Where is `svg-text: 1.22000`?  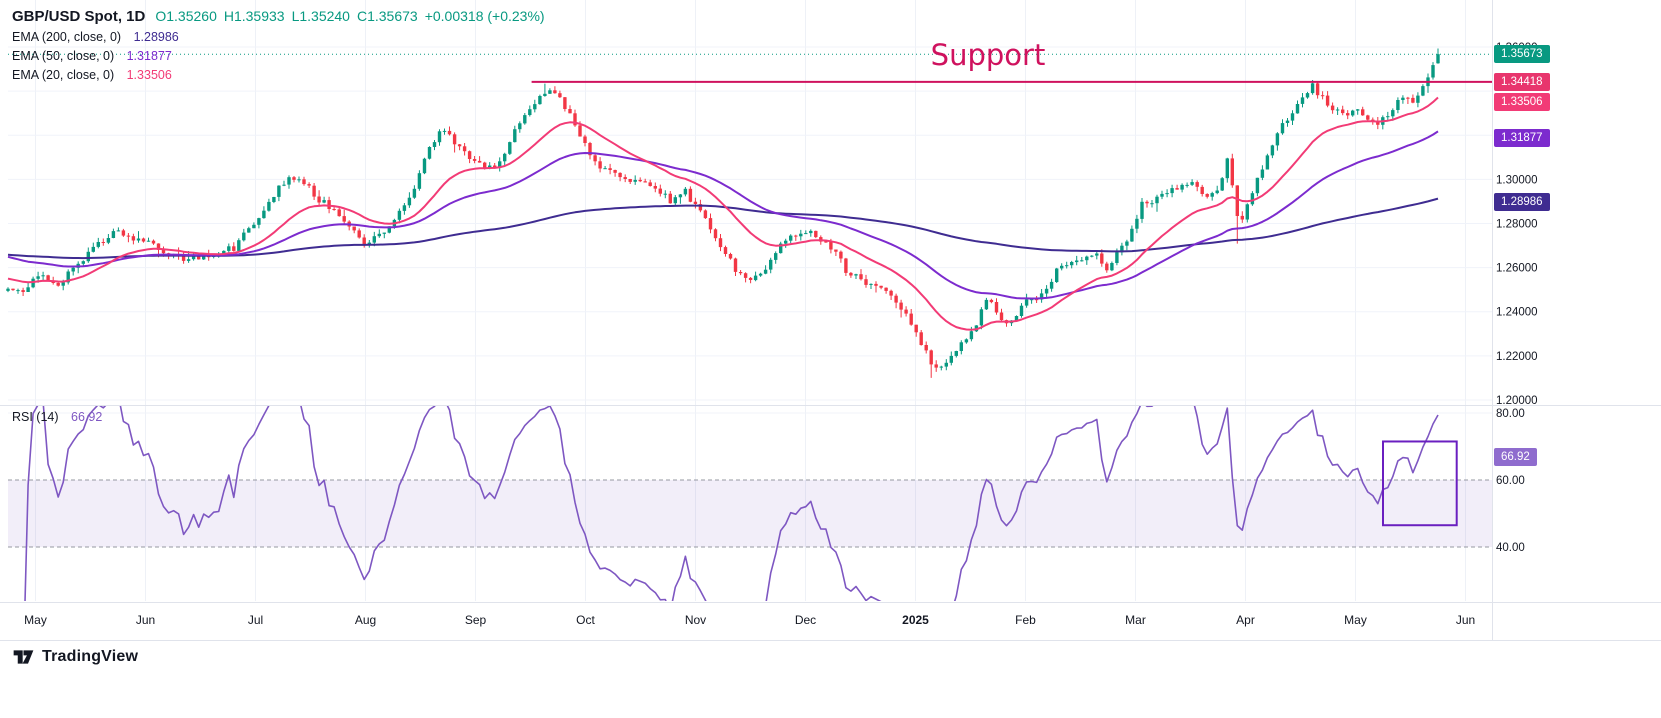 svg-text: 1.22000 is located at coordinates (1517, 357).